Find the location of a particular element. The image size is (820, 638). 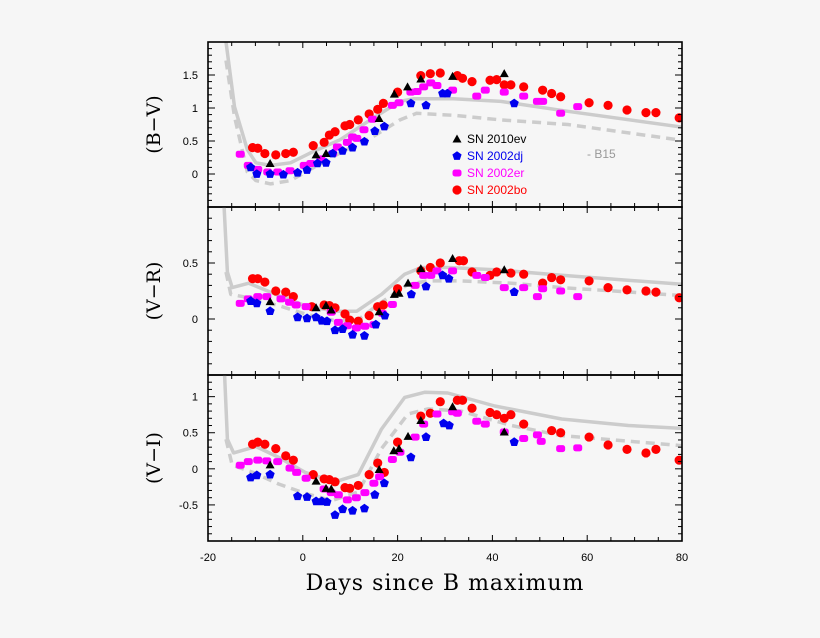

legend-label: SN 2002er is located at coordinates (495, 173).